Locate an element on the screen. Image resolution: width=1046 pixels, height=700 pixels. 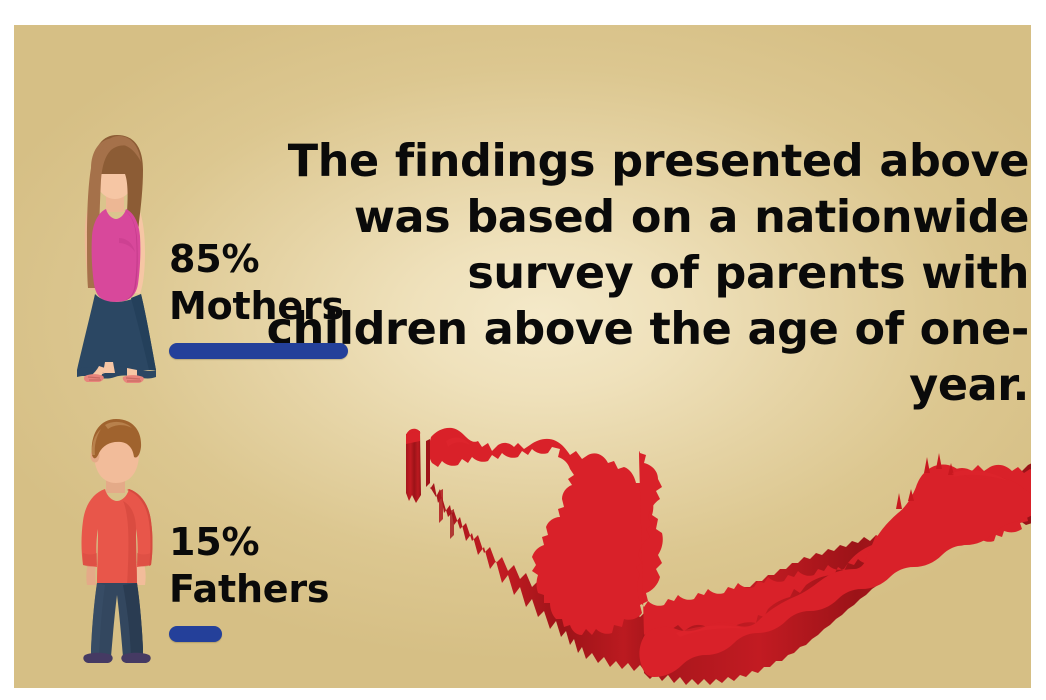
stat-mothers: 85% Mothers is located at coordinates (258, 297).